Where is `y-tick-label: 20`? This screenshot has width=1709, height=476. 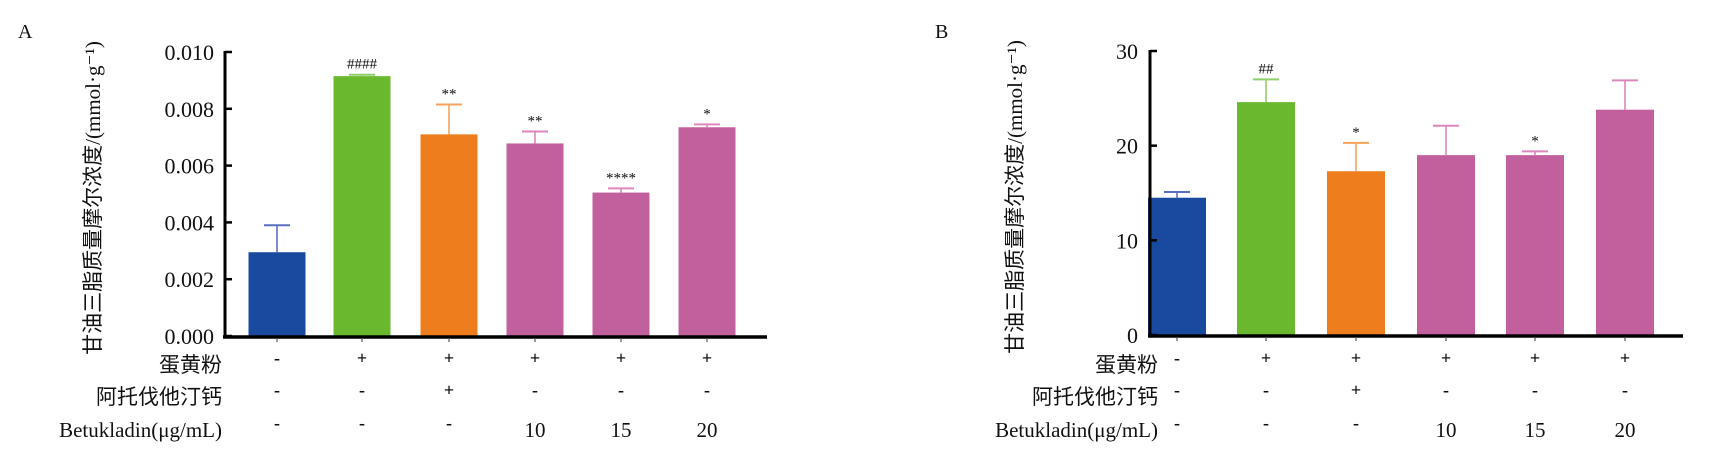
y-tick-label: 20 is located at coordinates (1127, 146).